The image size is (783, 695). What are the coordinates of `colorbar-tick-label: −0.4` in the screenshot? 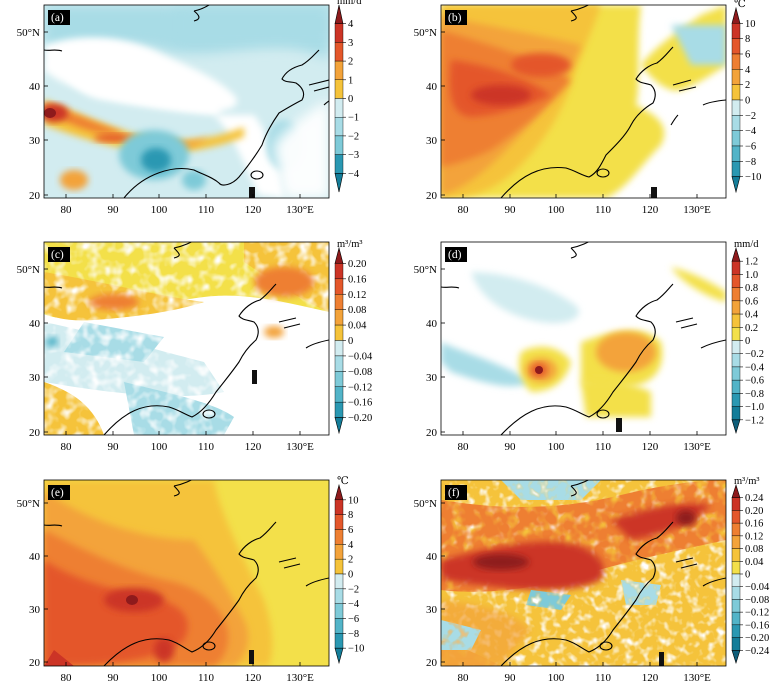 It's located at (755, 367).